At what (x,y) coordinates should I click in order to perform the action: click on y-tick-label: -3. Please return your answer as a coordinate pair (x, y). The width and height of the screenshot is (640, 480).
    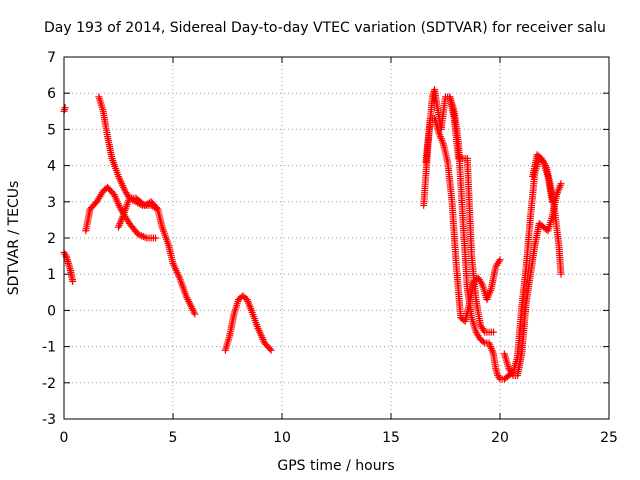
    Looking at the image, I should click on (49, 420).